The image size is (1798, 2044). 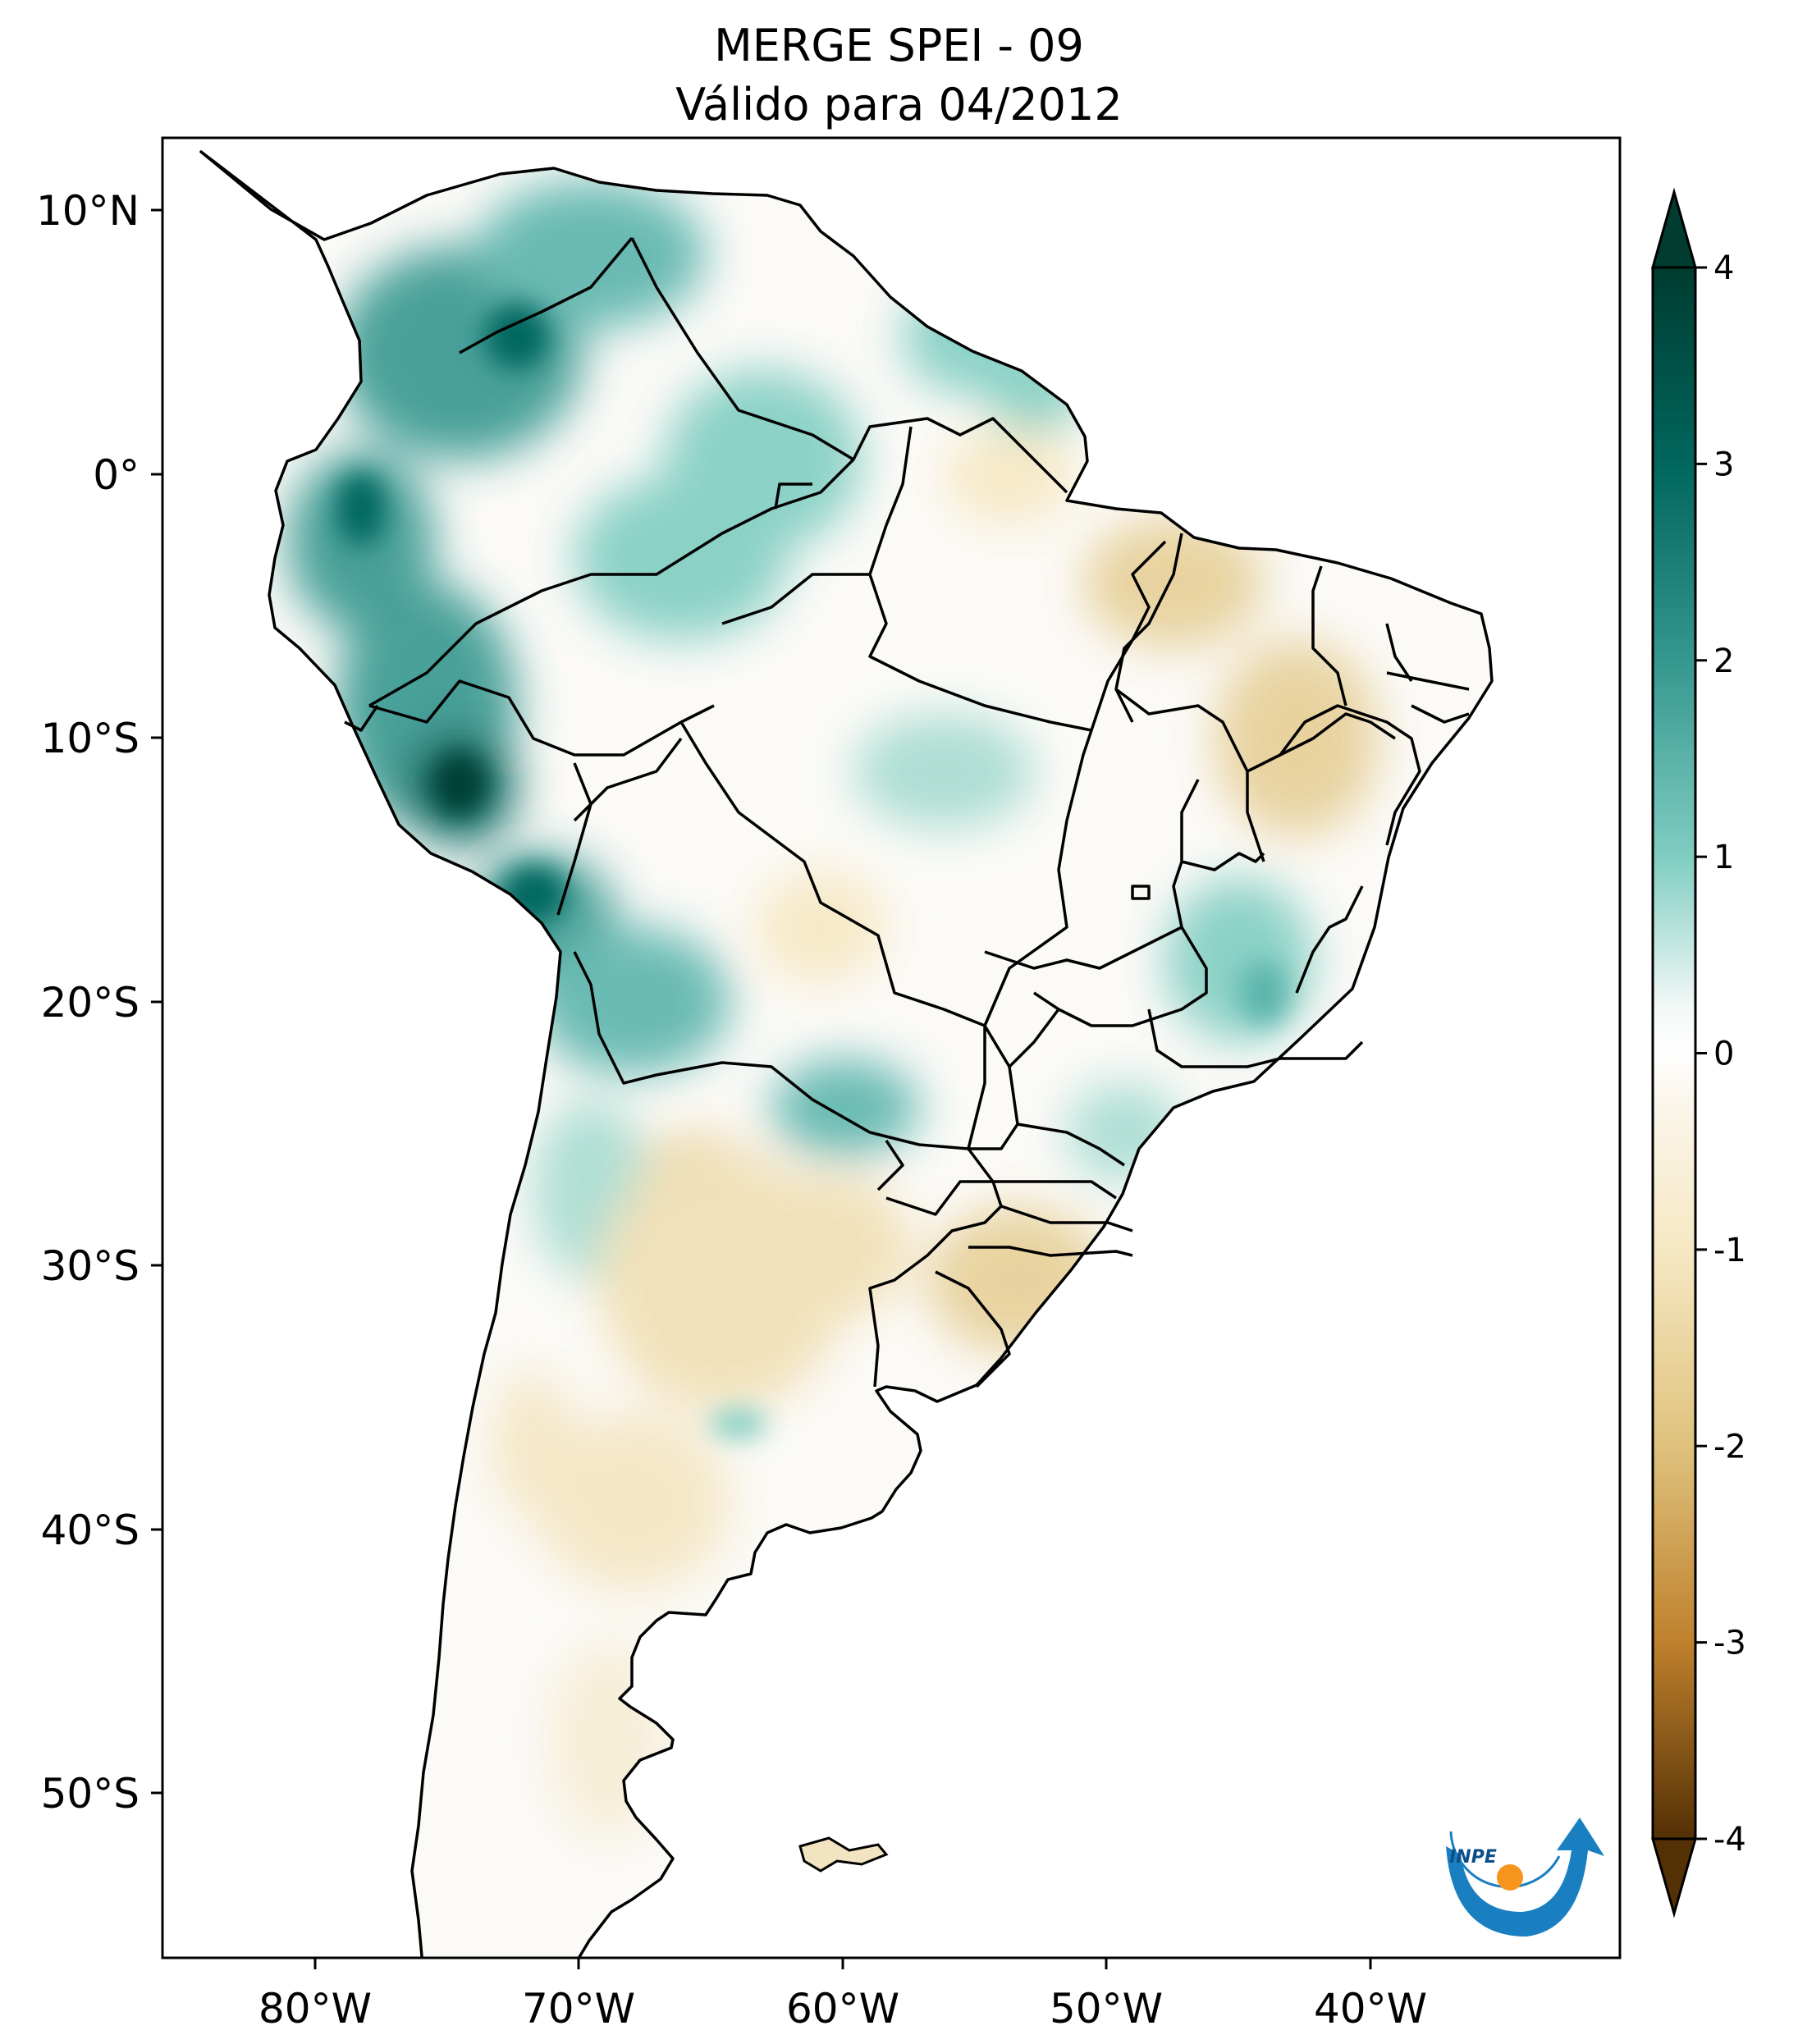 I want to click on lat-label-10s: 10°S, so click(x=90, y=738).